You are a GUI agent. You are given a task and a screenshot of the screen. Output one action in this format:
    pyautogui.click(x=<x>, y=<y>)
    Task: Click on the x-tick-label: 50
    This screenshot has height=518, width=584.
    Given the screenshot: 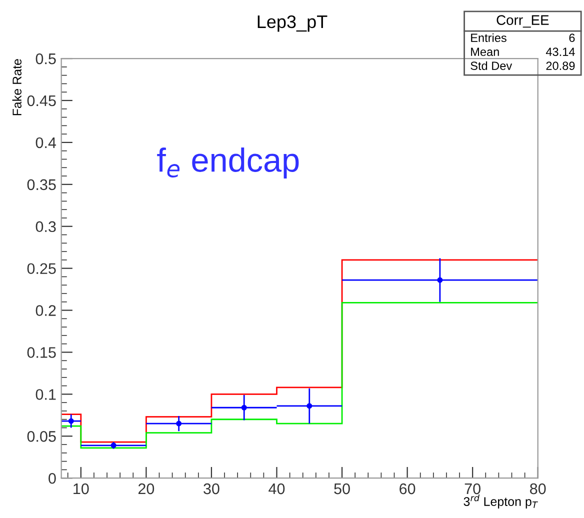 What is the action you would take?
    pyautogui.click(x=342, y=488)
    